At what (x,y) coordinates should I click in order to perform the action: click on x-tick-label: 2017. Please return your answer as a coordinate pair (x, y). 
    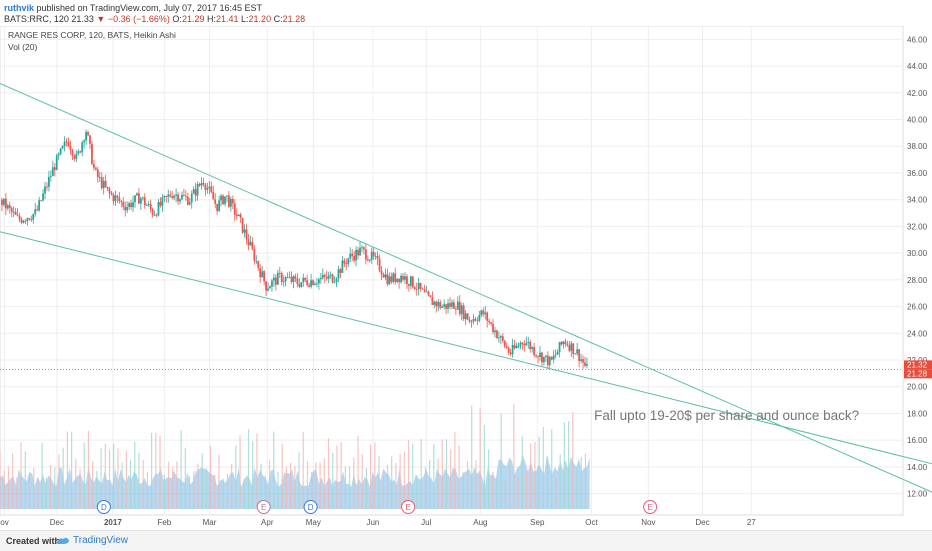
    Looking at the image, I should click on (113, 522).